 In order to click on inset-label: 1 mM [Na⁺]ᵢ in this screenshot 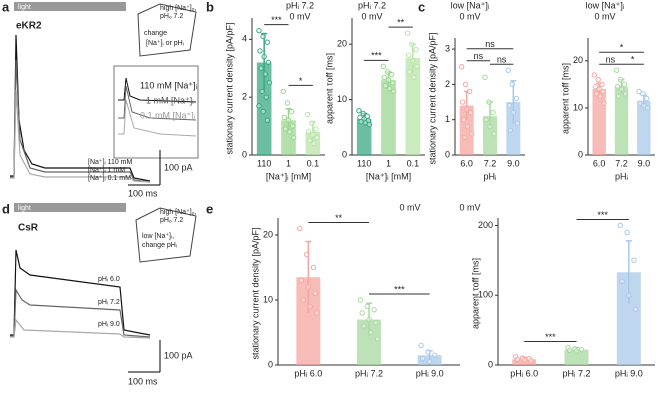, I will do `click(170, 100)`.